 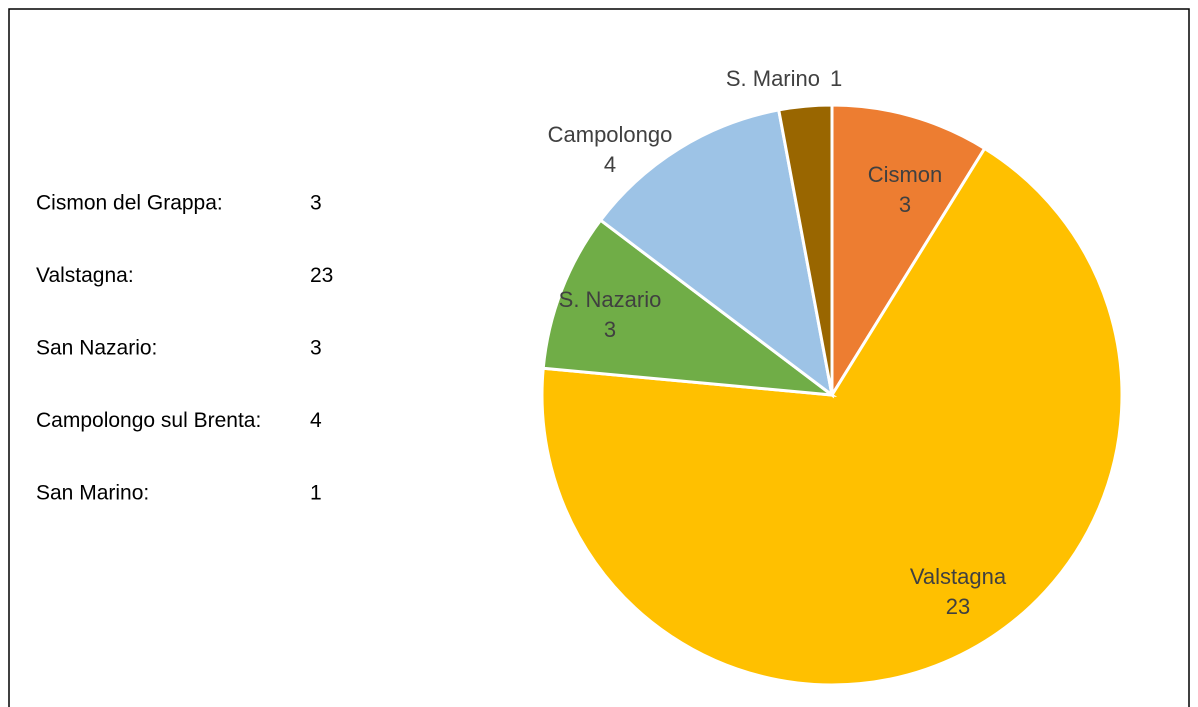 What do you see at coordinates (316, 420) in the screenshot?
I see `list-value: 4` at bounding box center [316, 420].